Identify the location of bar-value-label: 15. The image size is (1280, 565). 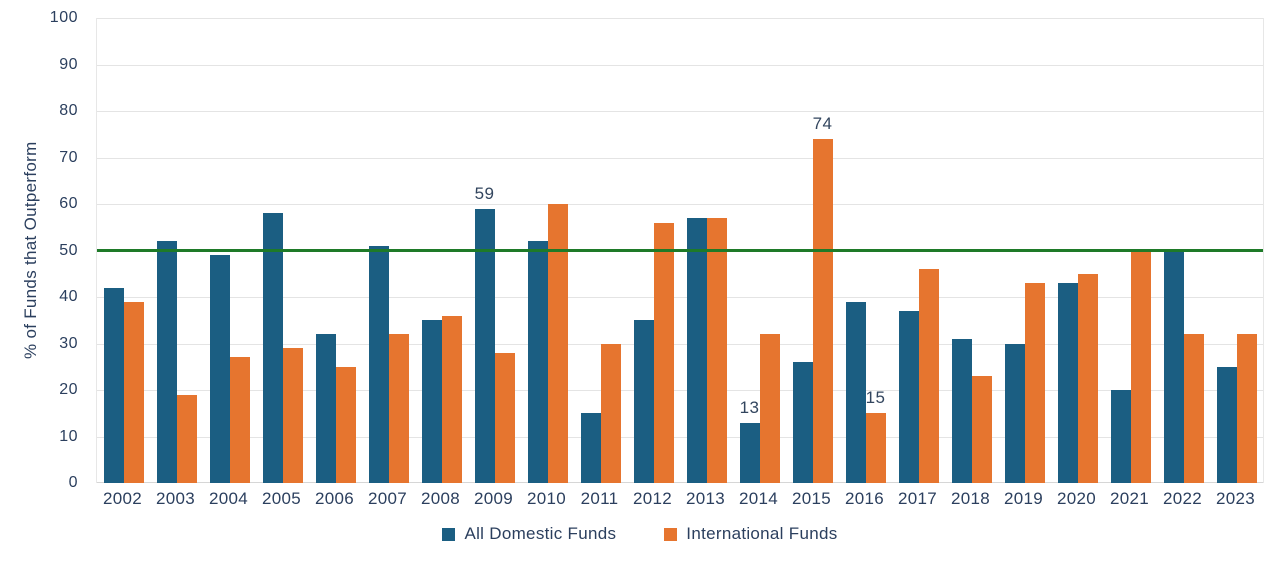
(875, 398).